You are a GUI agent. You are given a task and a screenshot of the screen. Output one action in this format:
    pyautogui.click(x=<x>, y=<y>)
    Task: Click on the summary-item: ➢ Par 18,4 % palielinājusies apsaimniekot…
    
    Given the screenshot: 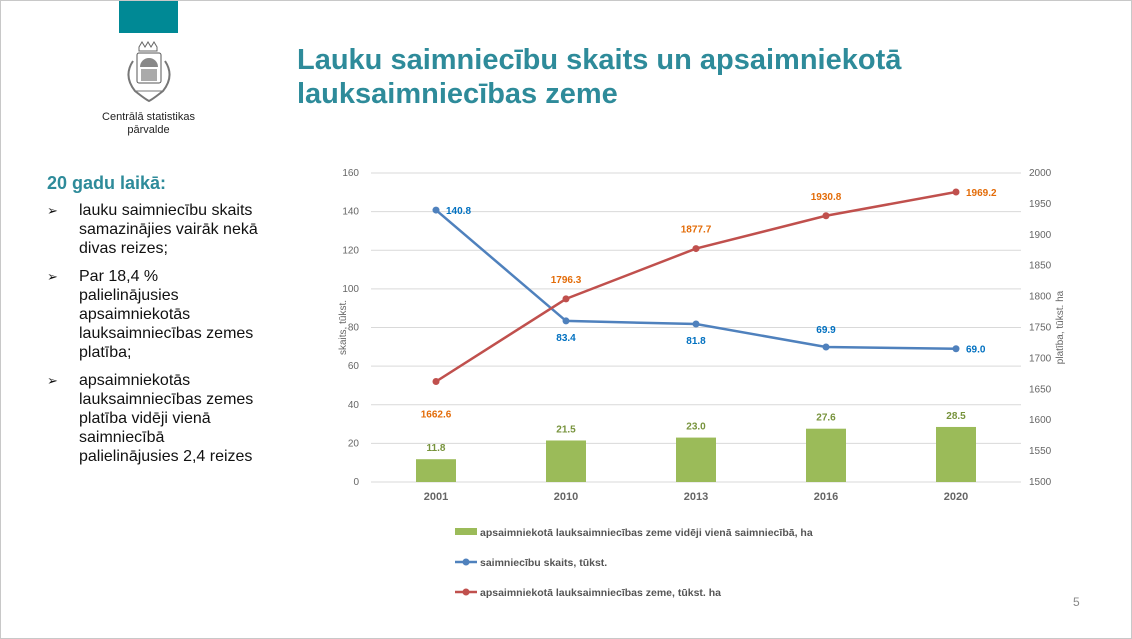 What is the action you would take?
    pyautogui.click(x=150, y=314)
    